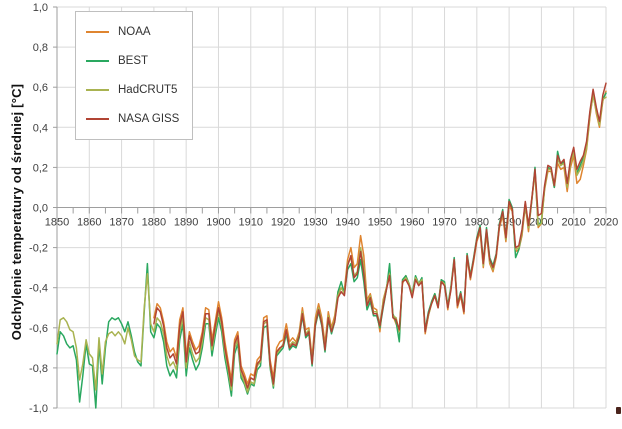  What do you see at coordinates (134, 32) in the screenshot?
I see `legend-label-noaa: NOAA` at bounding box center [134, 32].